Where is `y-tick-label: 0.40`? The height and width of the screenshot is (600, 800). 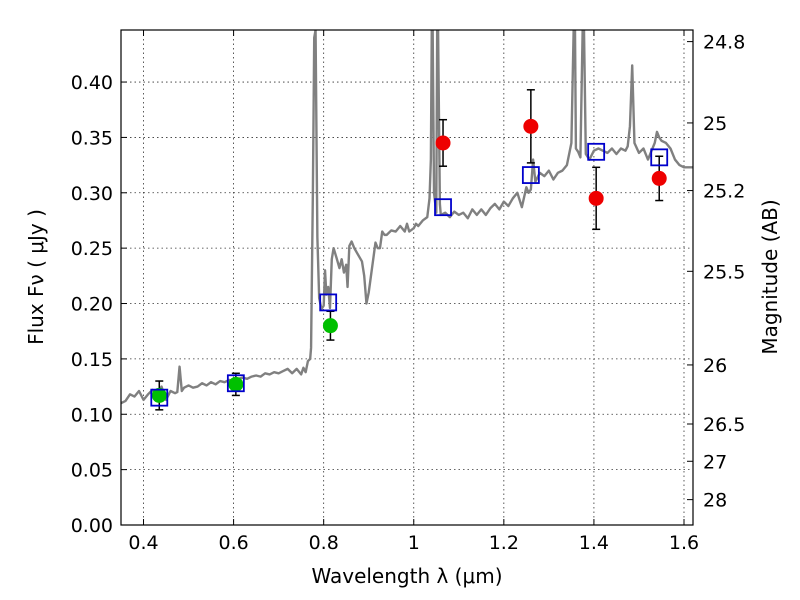 y-tick-label: 0.40 is located at coordinates (92, 83).